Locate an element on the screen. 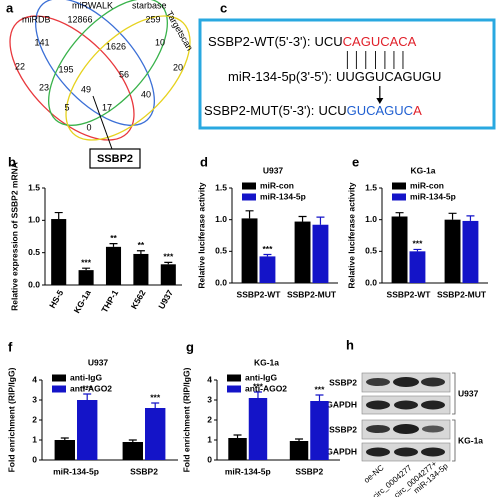  panel-label: g is located at coordinates (190, 346).